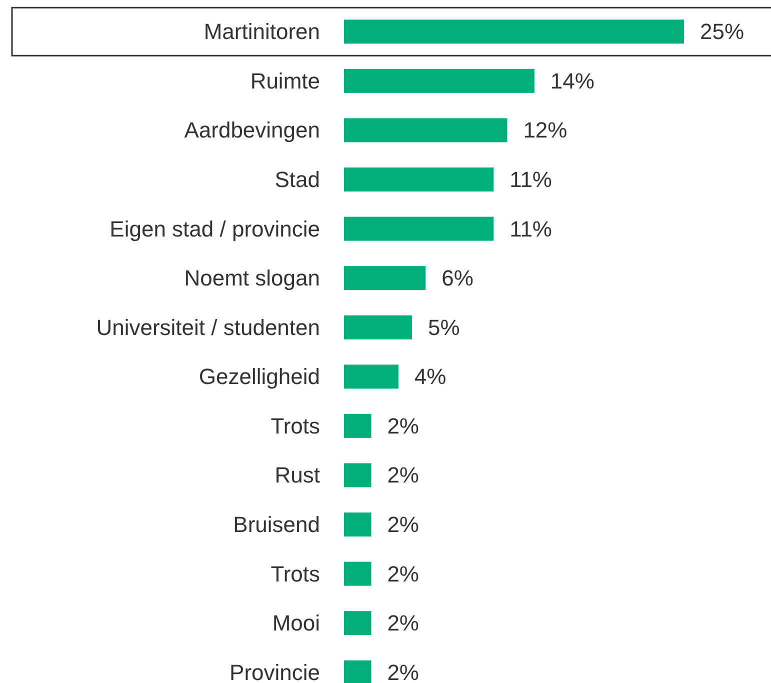  What do you see at coordinates (252, 130) in the screenshot?
I see `y-tick-label: Aardbevingen` at bounding box center [252, 130].